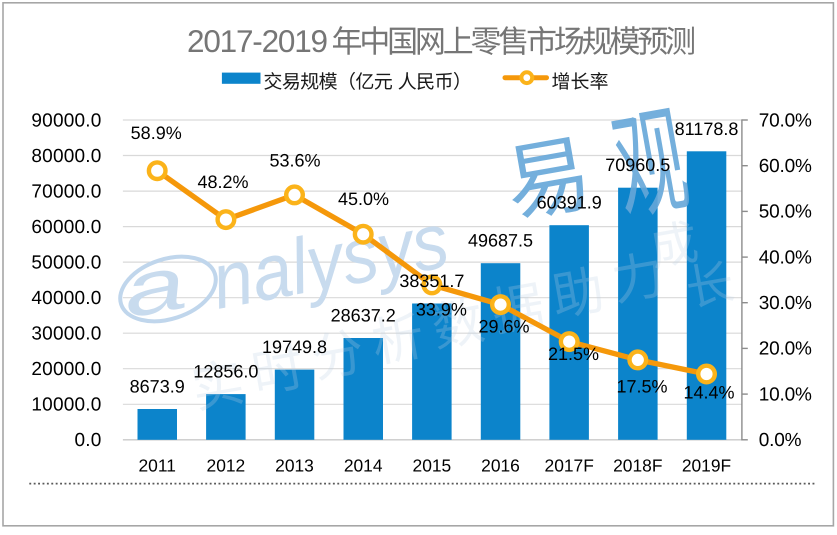 The width and height of the screenshot is (837, 535). I want to click on svg-text: 28637.2, so click(363, 316).